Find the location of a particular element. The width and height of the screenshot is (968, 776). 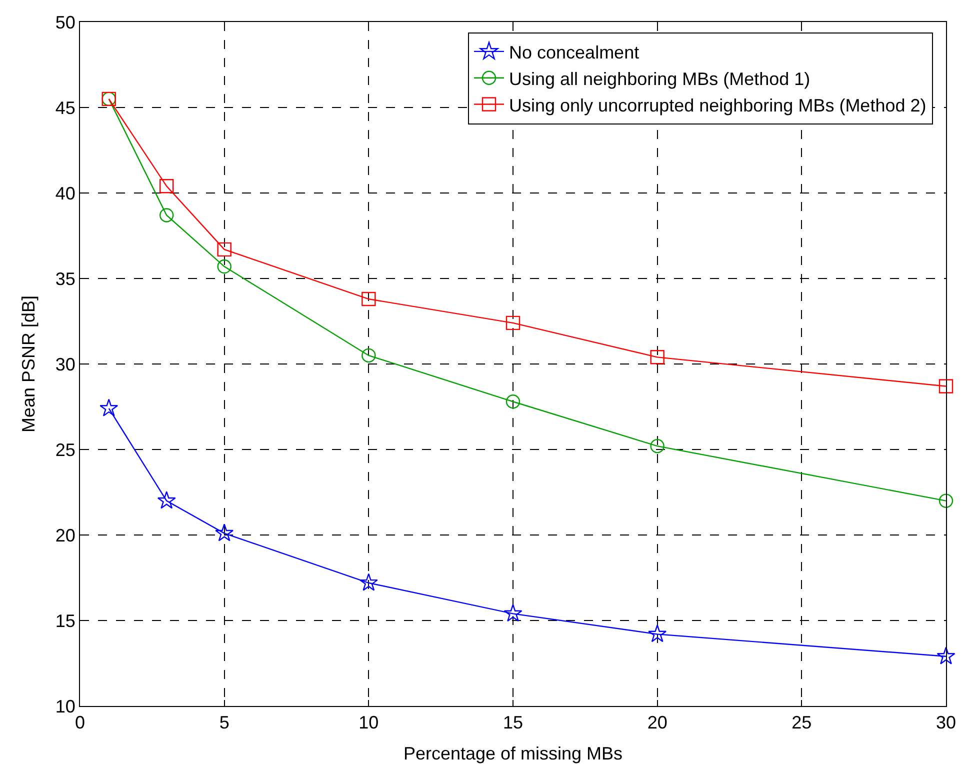

x-axis-title: Percentage of missing MBs is located at coordinates (513, 754).